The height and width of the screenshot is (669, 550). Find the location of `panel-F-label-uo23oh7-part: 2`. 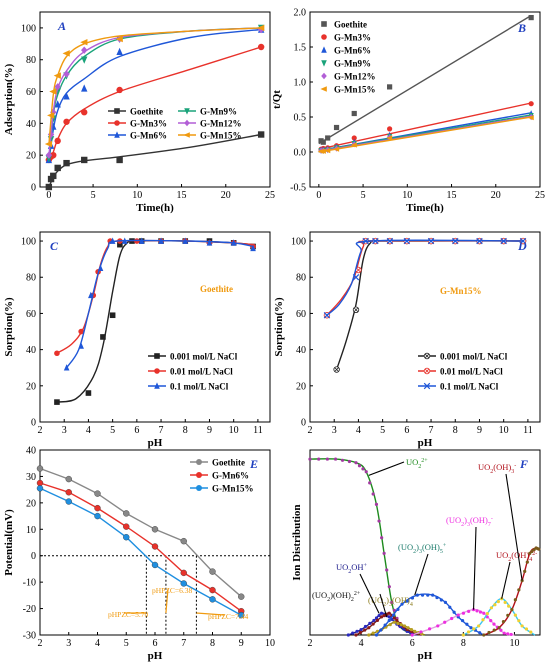

panel-F-label-uo23oh7-part: 2 is located at coordinates (462, 525).